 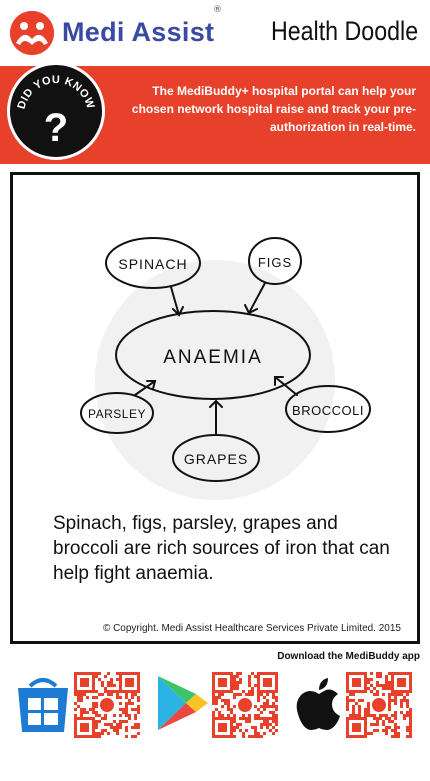 What do you see at coordinates (56, 128) in the screenshot?
I see `question-mark-icon: ?` at bounding box center [56, 128].